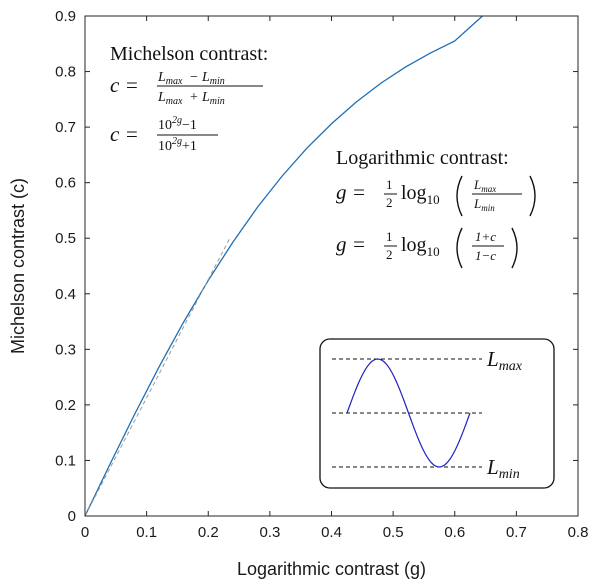 The image size is (598, 583). I want to click on equation-c-label-2: c =, so click(124, 134).